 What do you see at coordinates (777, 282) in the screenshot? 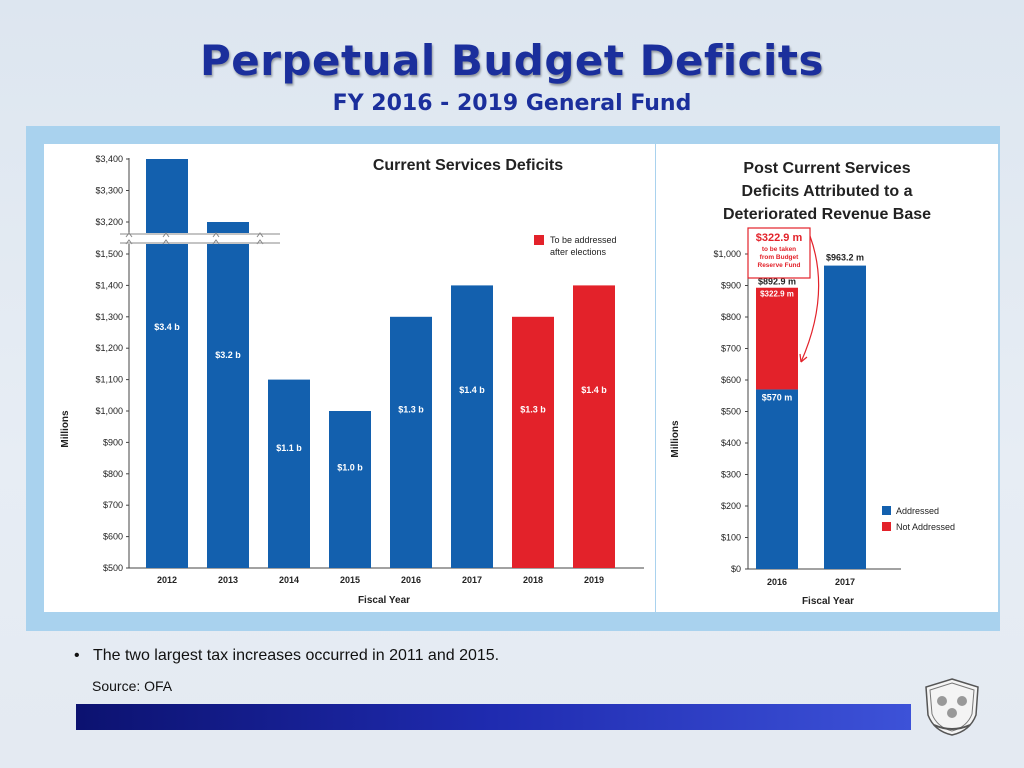
I see `bar-total-label: $892.9 m` at bounding box center [777, 282].